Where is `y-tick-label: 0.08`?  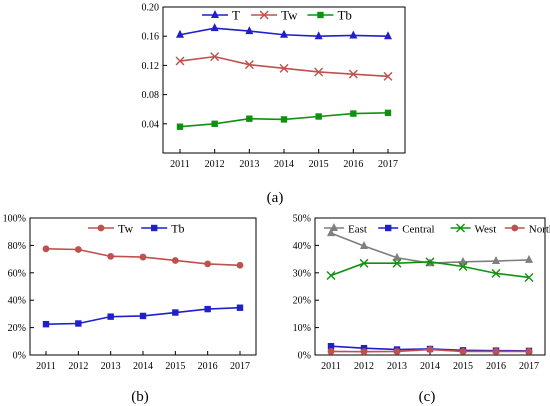 y-tick-label: 0.08 is located at coordinates (151, 95).